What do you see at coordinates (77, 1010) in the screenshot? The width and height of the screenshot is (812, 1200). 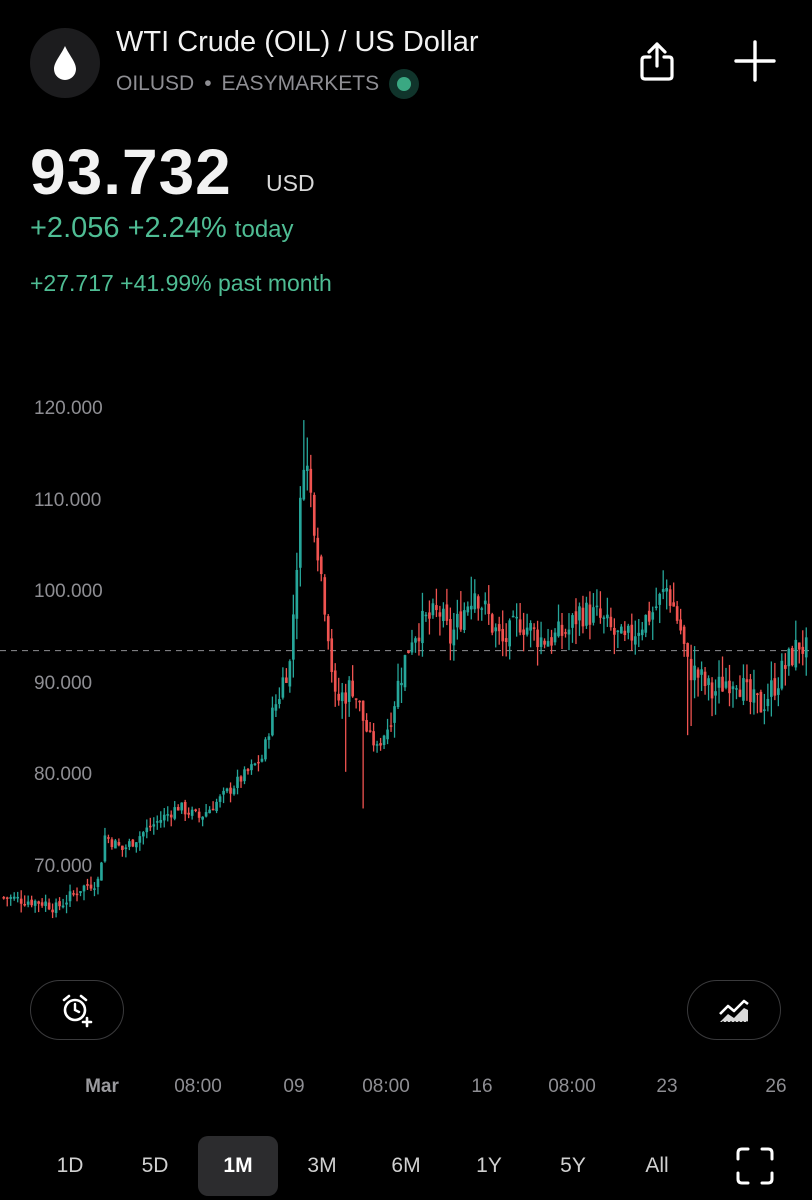 I see `add-alert-button` at bounding box center [77, 1010].